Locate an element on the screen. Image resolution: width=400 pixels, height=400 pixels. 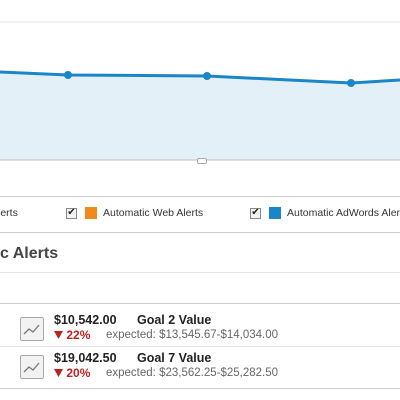
web-alerts-swatch is located at coordinates (91, 213).